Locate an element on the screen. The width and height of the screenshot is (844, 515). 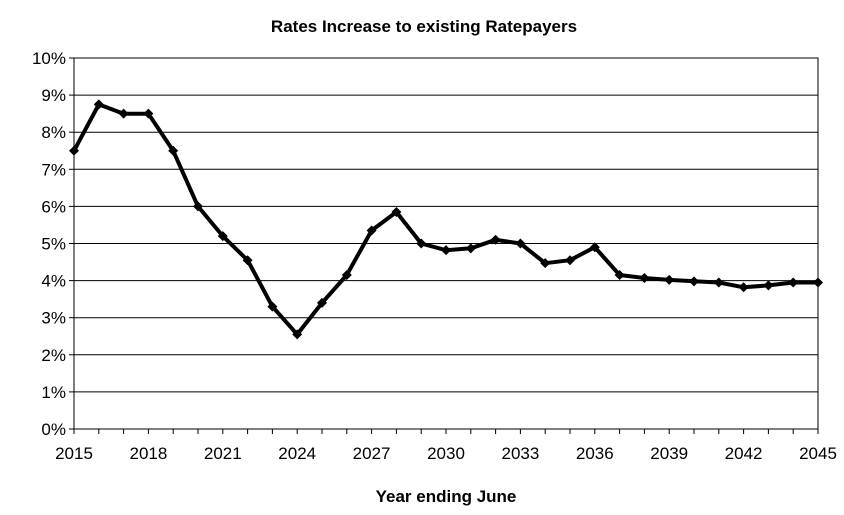
y-tick-label: 10% is located at coordinates (49, 58).